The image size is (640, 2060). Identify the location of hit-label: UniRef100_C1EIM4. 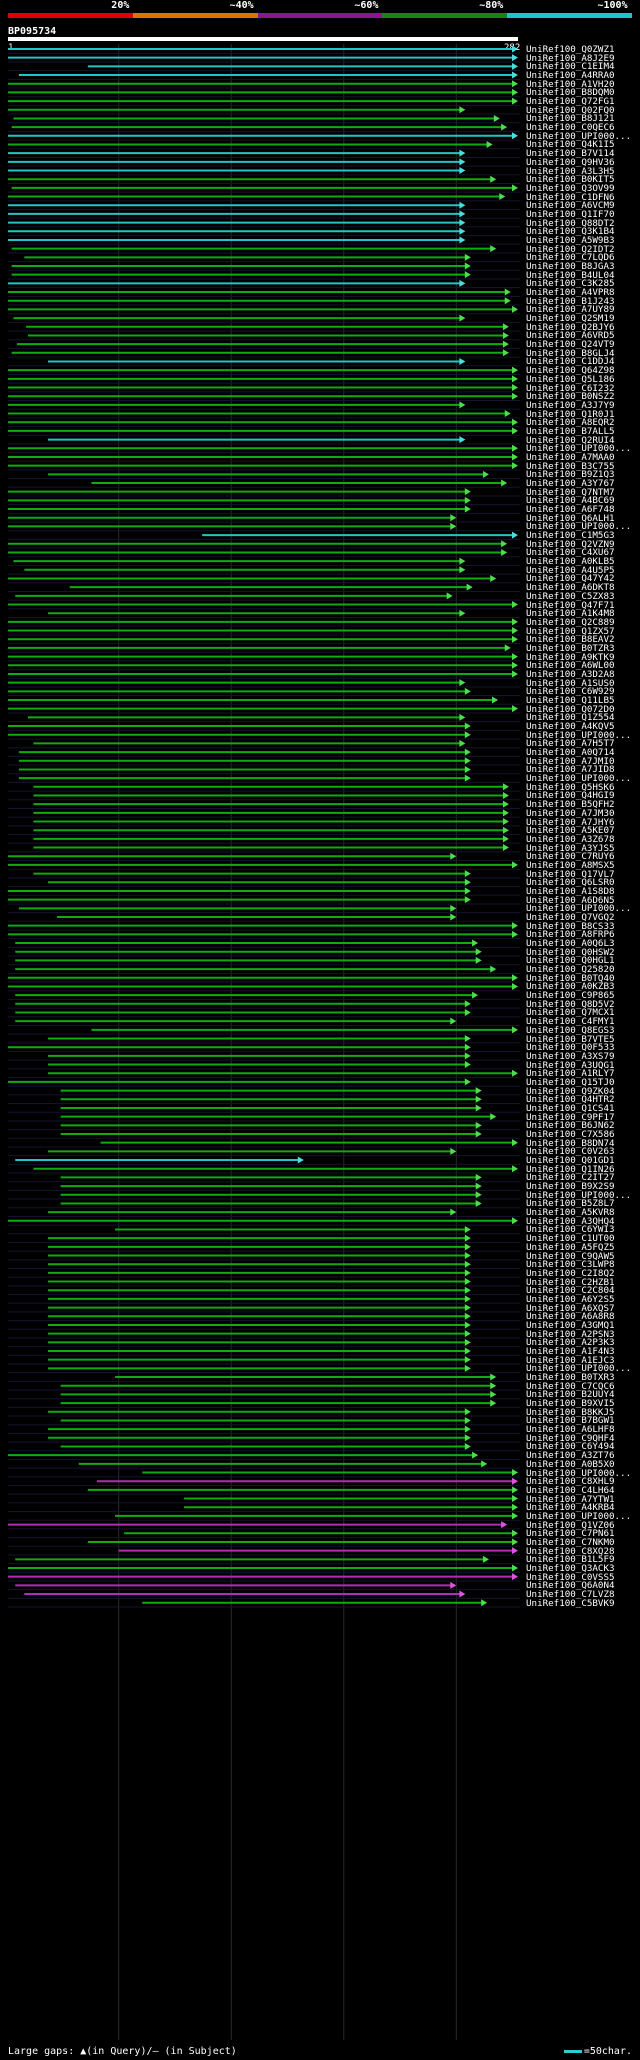
(570, 67).